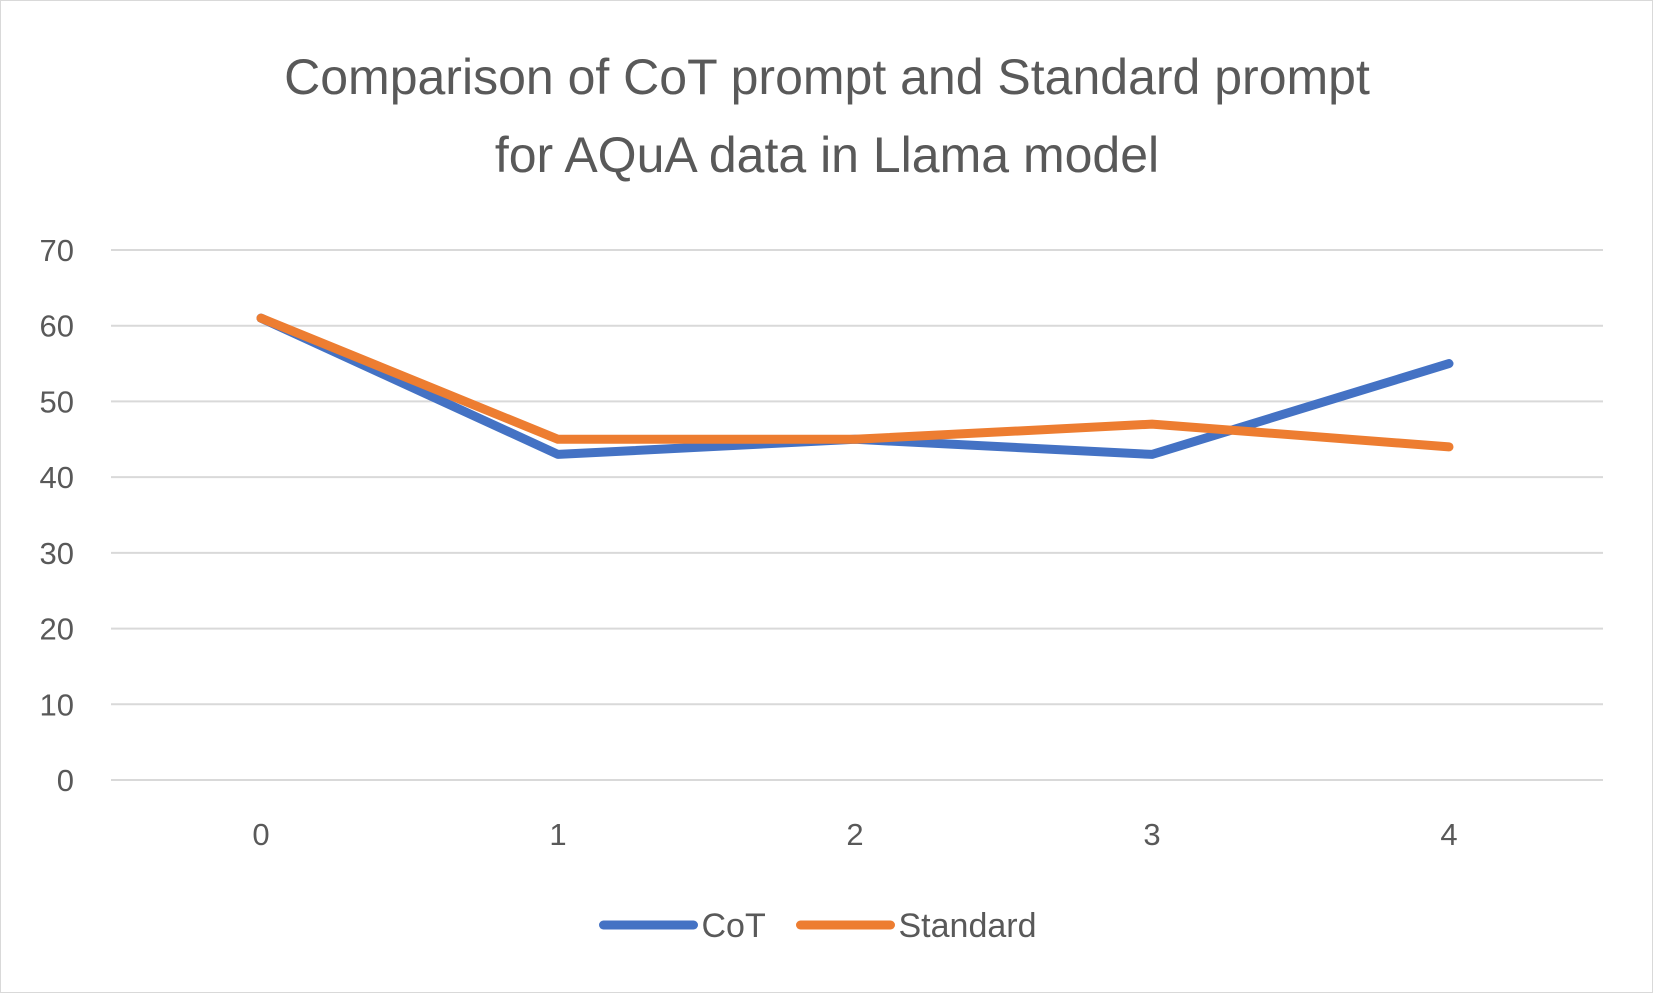 This screenshot has height=994, width=1653. I want to click on x-tick-label-2: 2, so click(854, 834).